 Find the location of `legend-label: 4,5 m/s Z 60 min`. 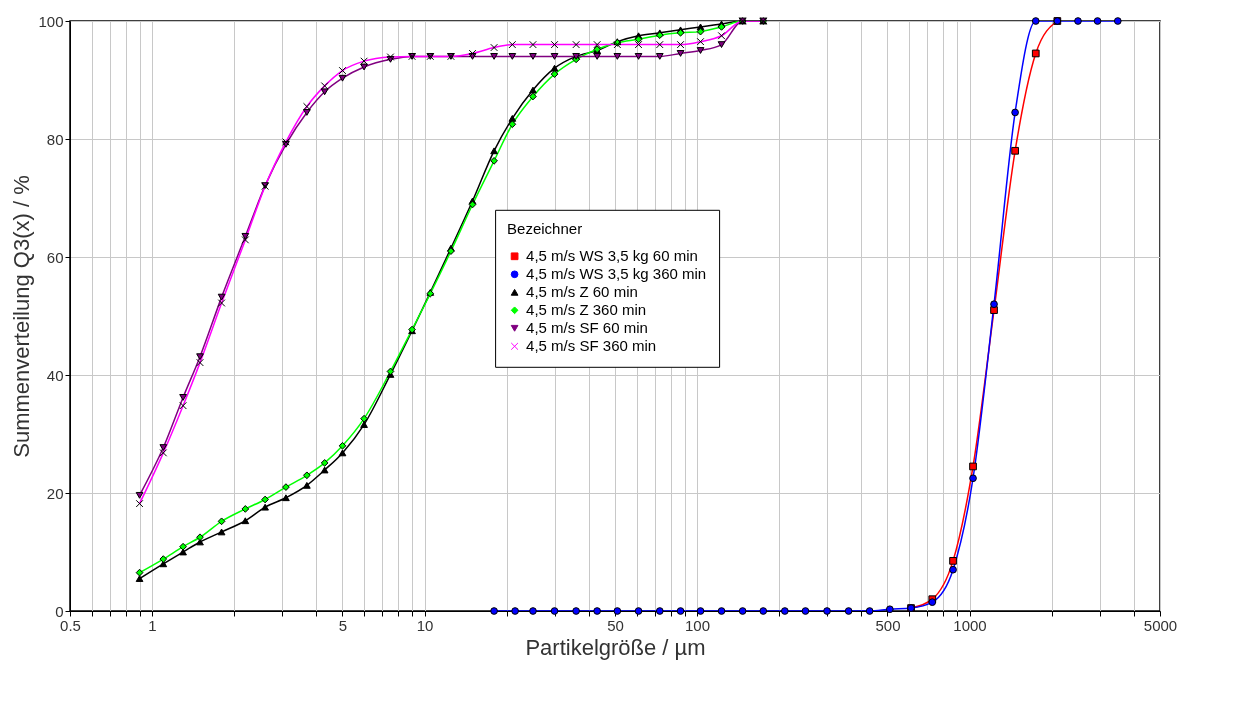

legend-label: 4,5 m/s Z 60 min is located at coordinates (582, 292).